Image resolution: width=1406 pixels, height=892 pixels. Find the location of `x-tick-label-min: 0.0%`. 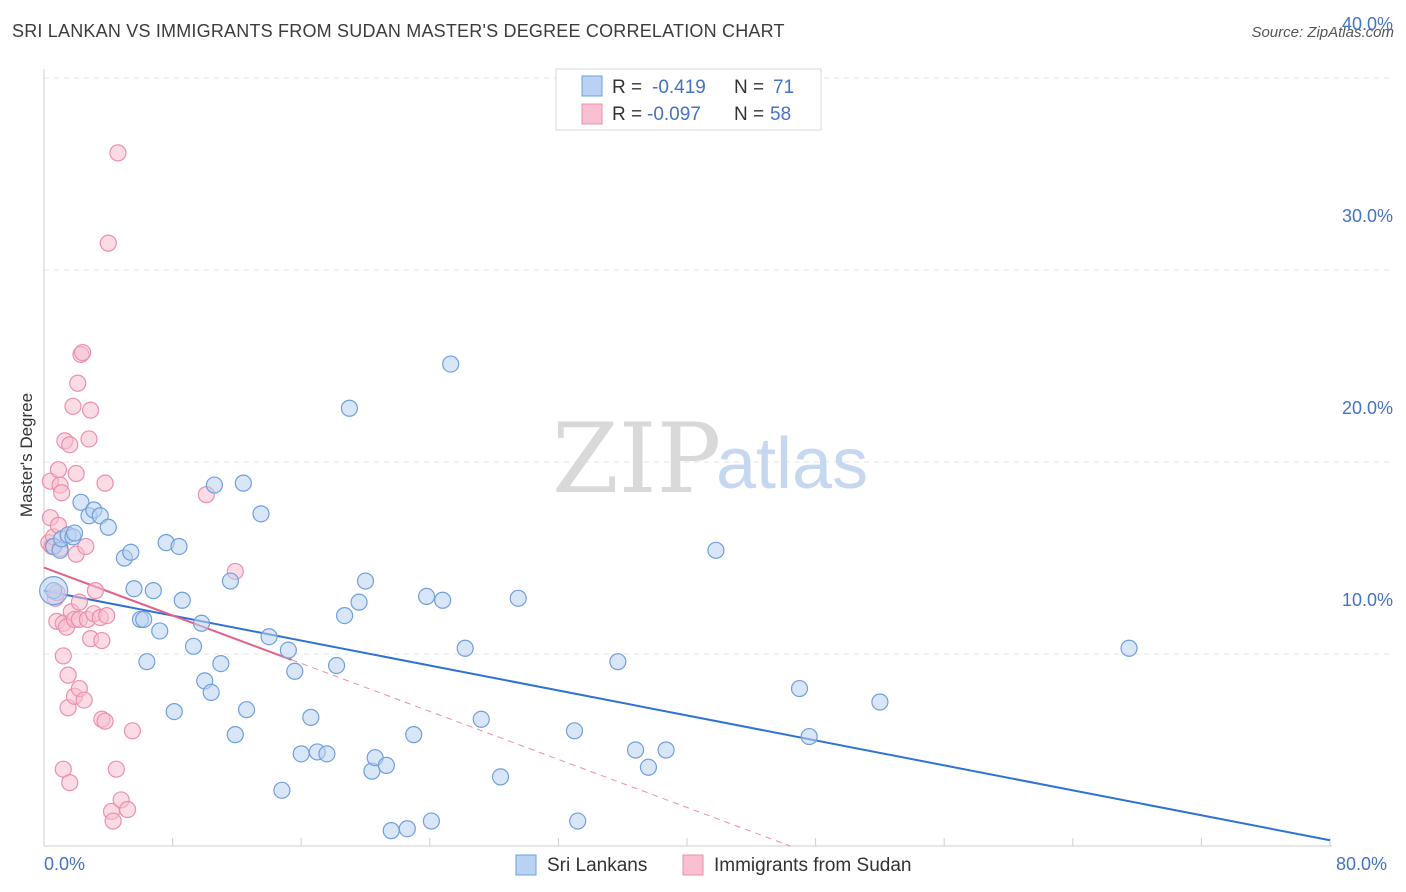

x-tick-label-min: 0.0% is located at coordinates (64, 864).